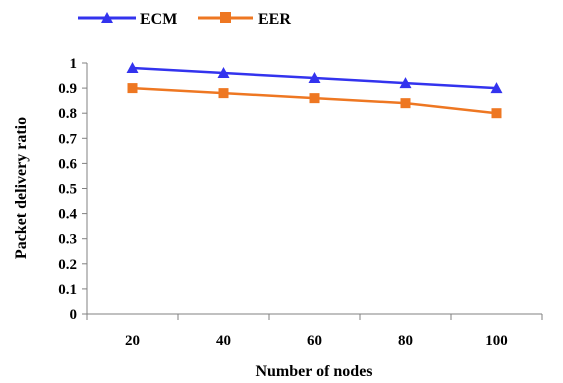  What do you see at coordinates (67, 139) in the screenshot?
I see `y-tick-label: 0.7` at bounding box center [67, 139].